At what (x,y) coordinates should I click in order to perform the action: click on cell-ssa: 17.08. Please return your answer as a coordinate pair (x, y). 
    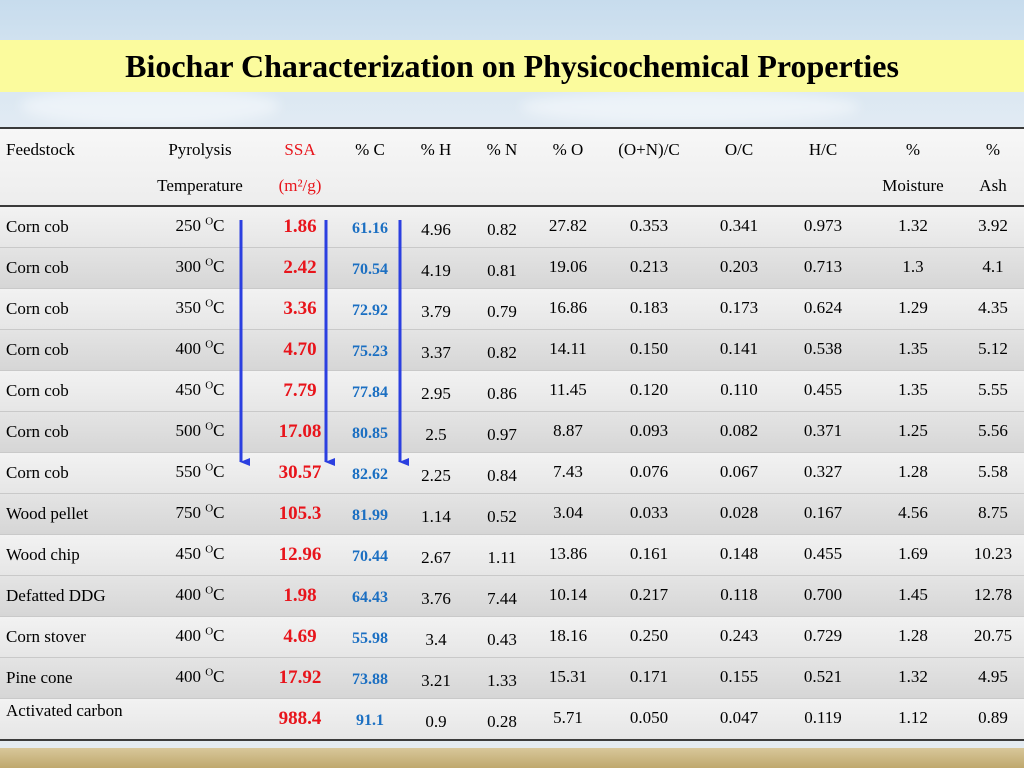
    Looking at the image, I should click on (300, 431).